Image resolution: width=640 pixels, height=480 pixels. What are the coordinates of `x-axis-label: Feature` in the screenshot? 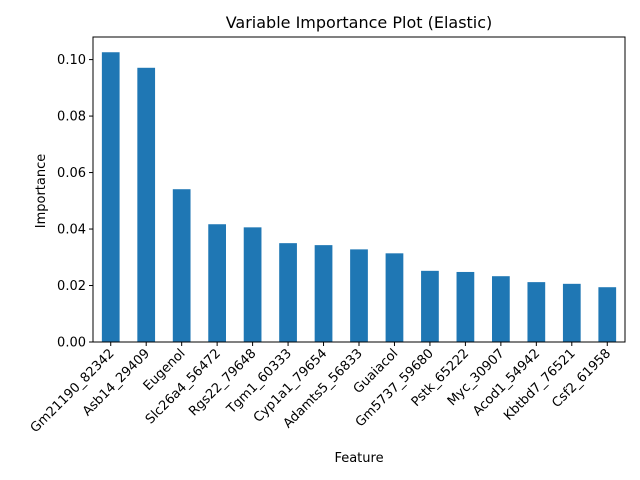 It's located at (358, 458).